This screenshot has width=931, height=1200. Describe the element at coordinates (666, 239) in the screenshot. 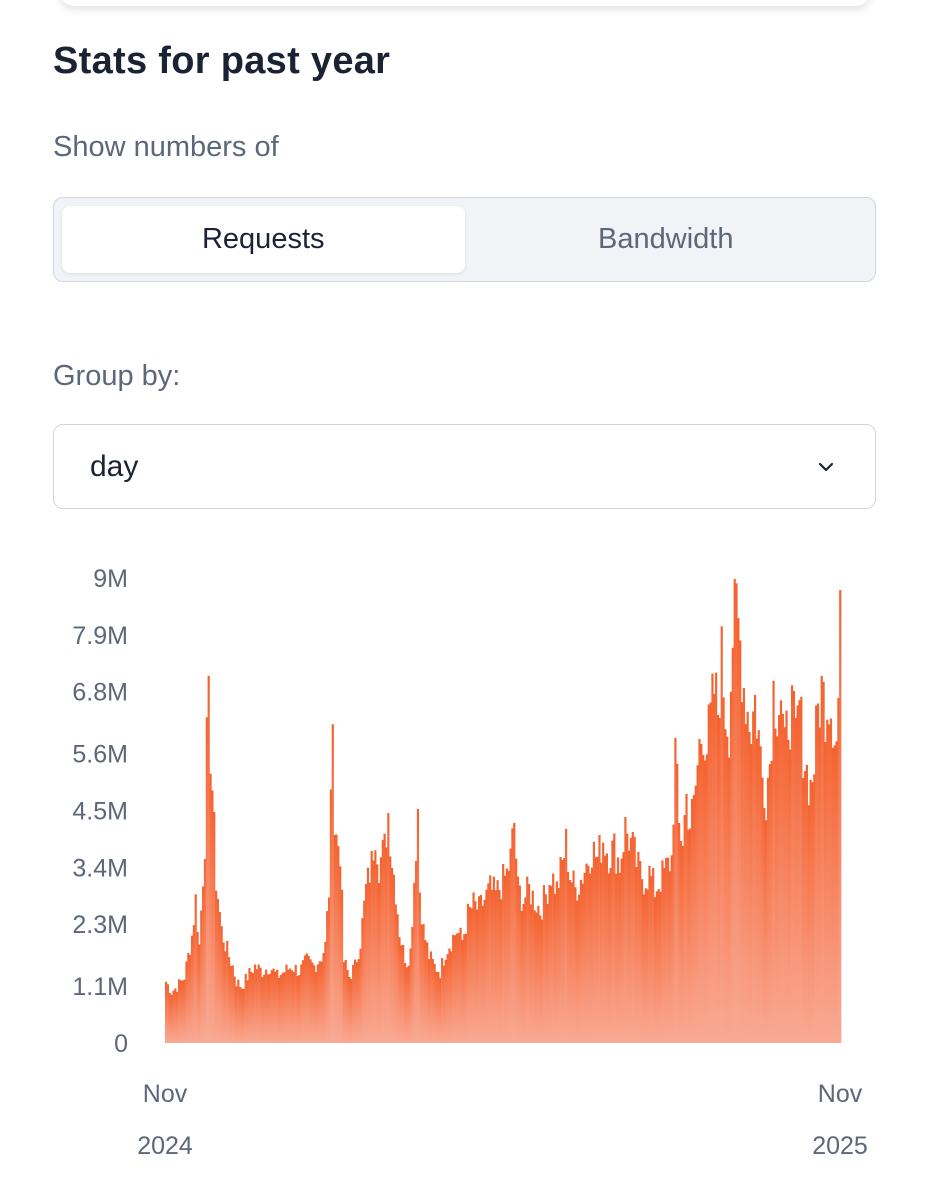

I see `tab-bandwidth: Bandwidth` at that location.